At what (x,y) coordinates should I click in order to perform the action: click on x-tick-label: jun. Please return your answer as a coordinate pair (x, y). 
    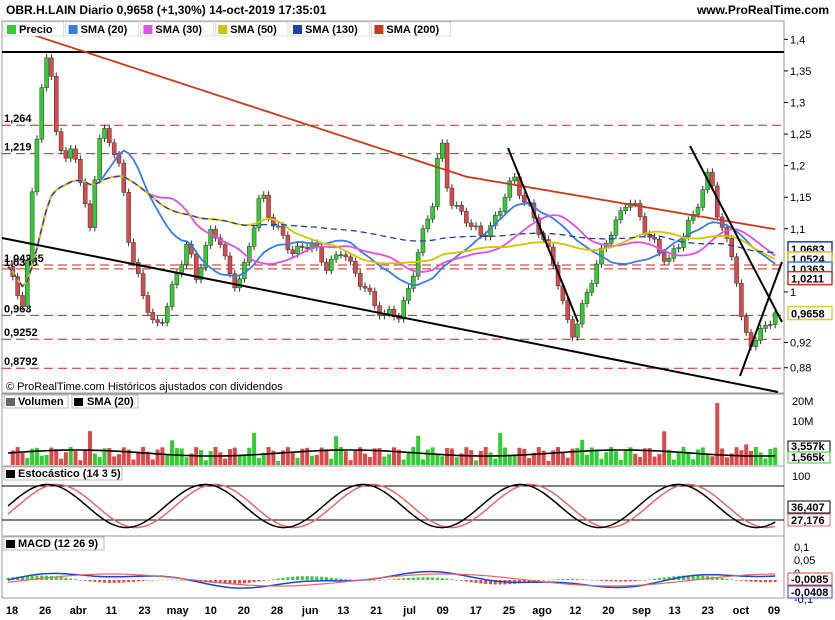
    Looking at the image, I should click on (310, 611).